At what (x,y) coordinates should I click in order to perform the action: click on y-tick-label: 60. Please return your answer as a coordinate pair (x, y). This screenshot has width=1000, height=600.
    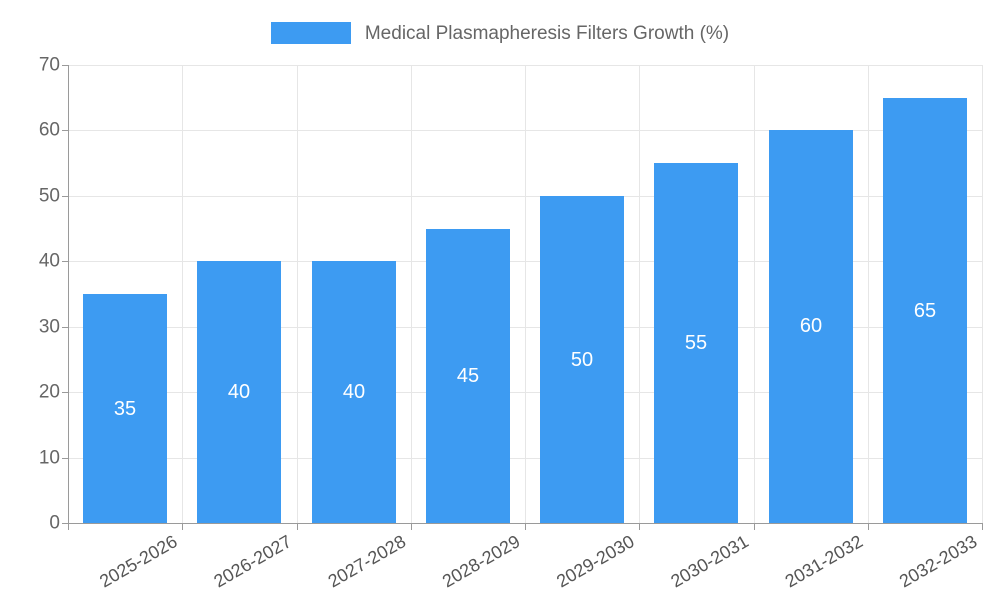
    Looking at the image, I should click on (49, 130).